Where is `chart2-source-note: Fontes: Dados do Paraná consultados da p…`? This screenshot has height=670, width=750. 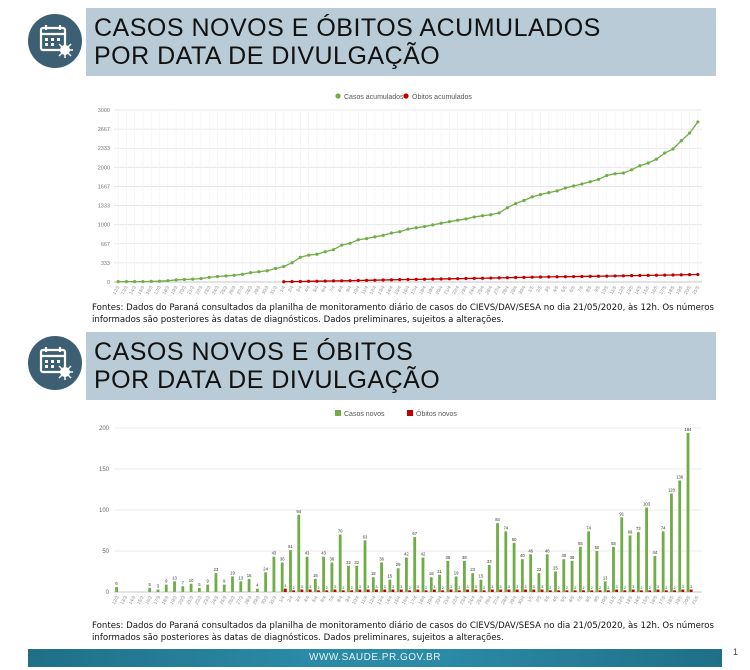
chart2-source-note: Fontes: Dados do Paraná consultados da p… is located at coordinates (403, 632).